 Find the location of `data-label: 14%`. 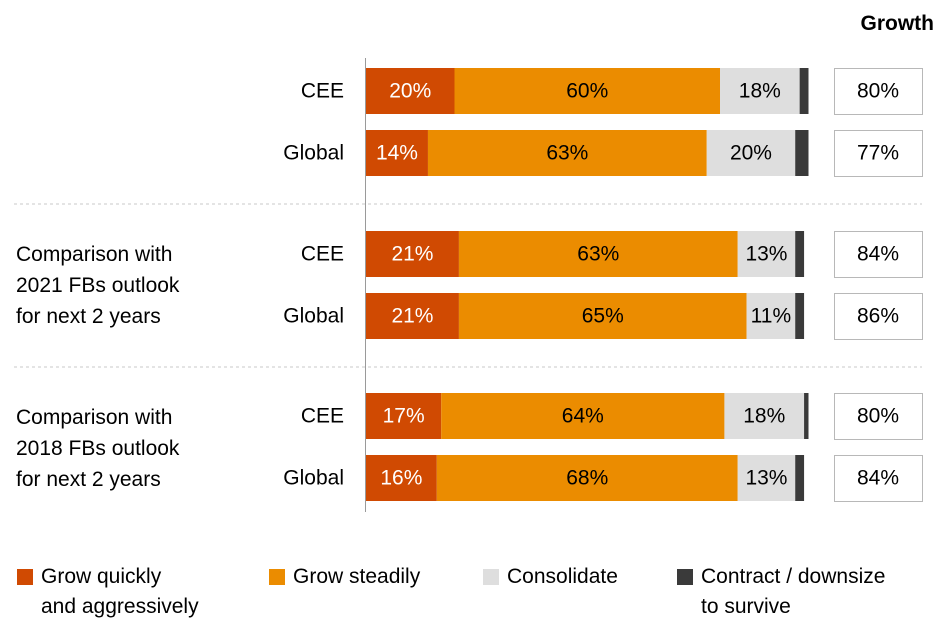

data-label: 14% is located at coordinates (397, 153).